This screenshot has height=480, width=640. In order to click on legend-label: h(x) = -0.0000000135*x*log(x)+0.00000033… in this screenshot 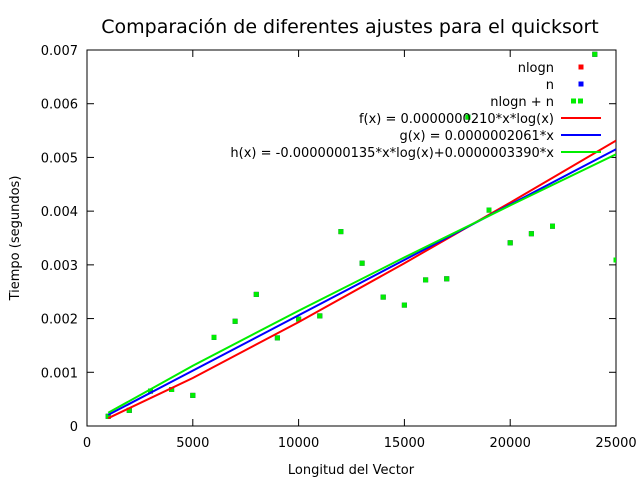, I will do `click(392, 153)`.